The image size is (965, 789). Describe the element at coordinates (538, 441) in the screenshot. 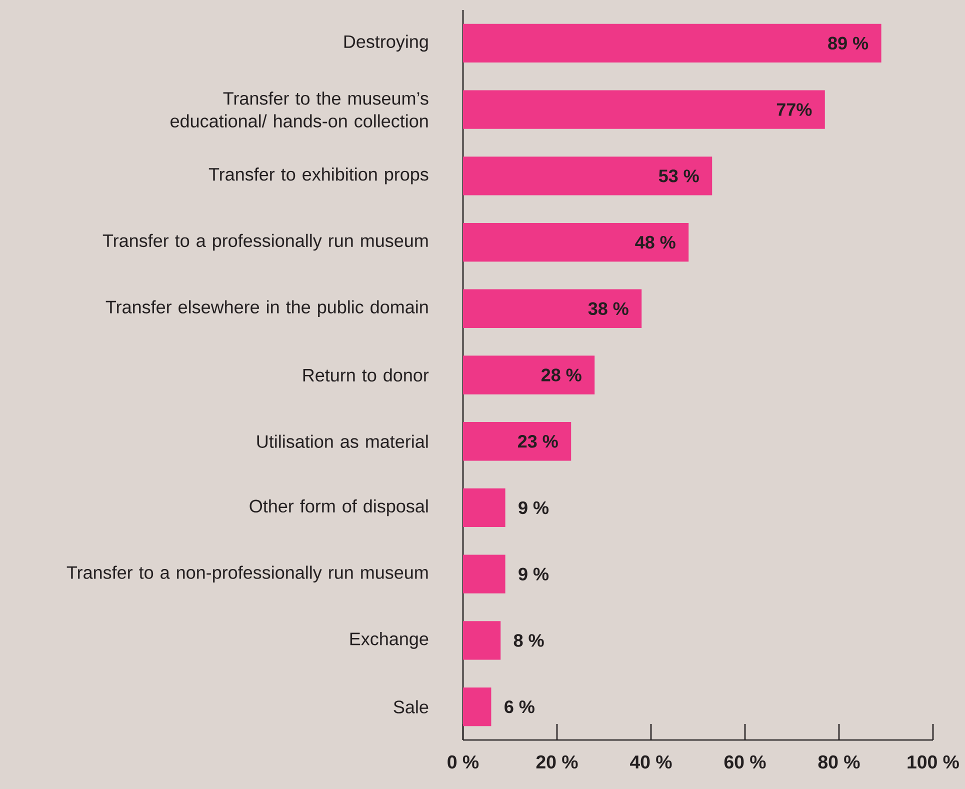

I see `data-label: 23 %` at that location.